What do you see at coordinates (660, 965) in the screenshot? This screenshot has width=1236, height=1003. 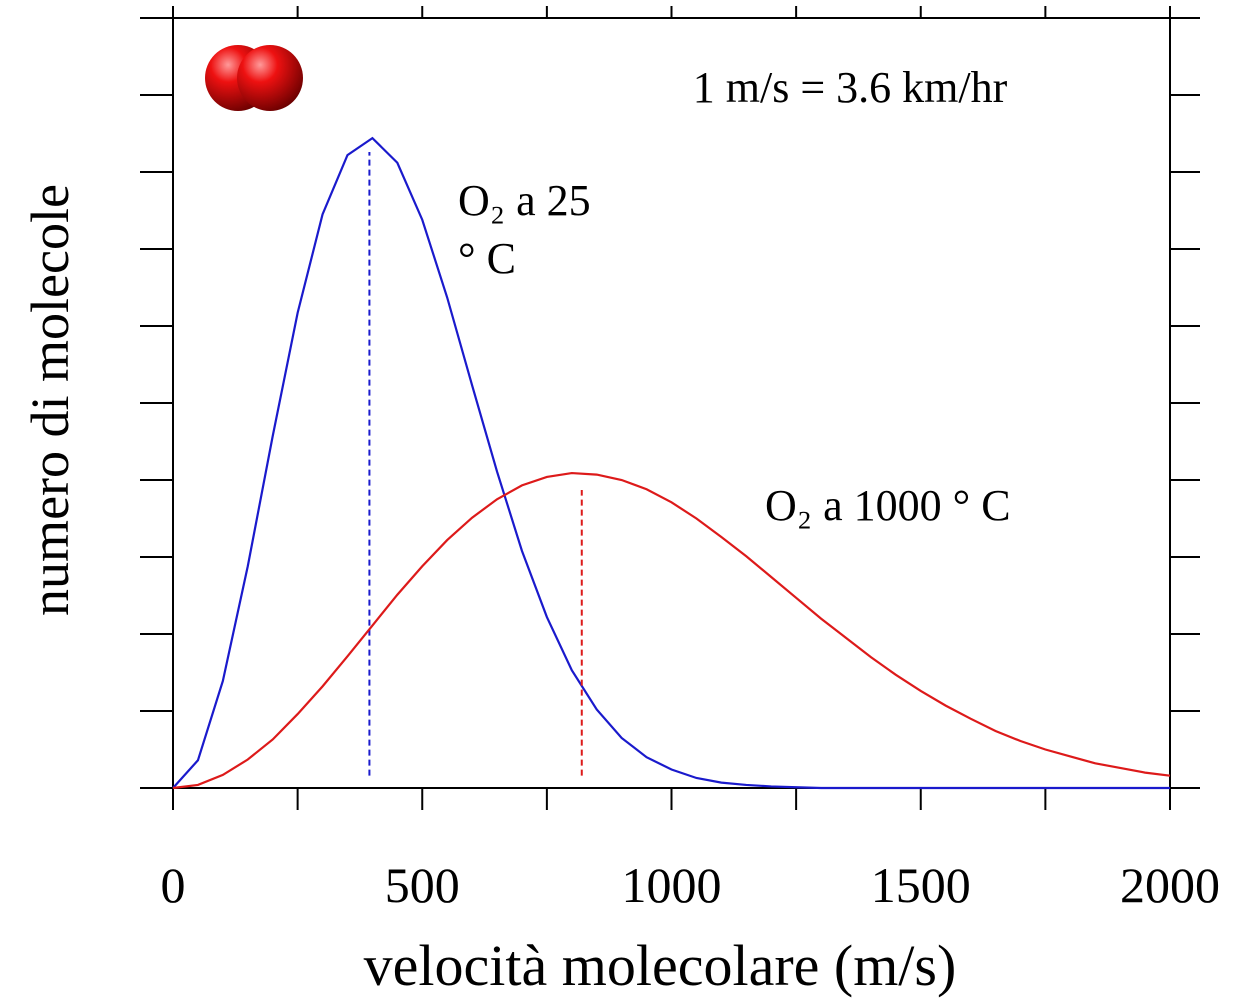 I see `x-axis-title: velocità molecolare (m/s)` at bounding box center [660, 965].